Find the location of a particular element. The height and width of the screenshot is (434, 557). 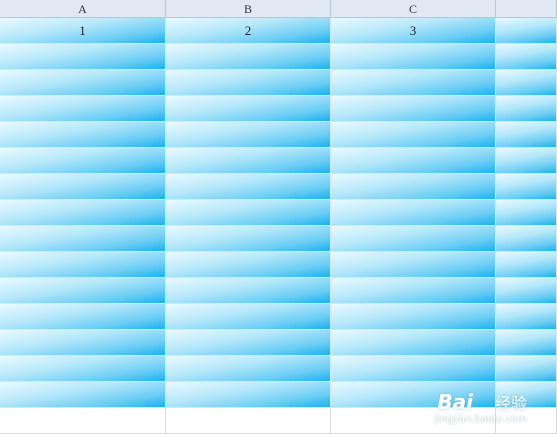

watermark: Bai 经验 jingyan.baidu.com is located at coordinates (481, 407).